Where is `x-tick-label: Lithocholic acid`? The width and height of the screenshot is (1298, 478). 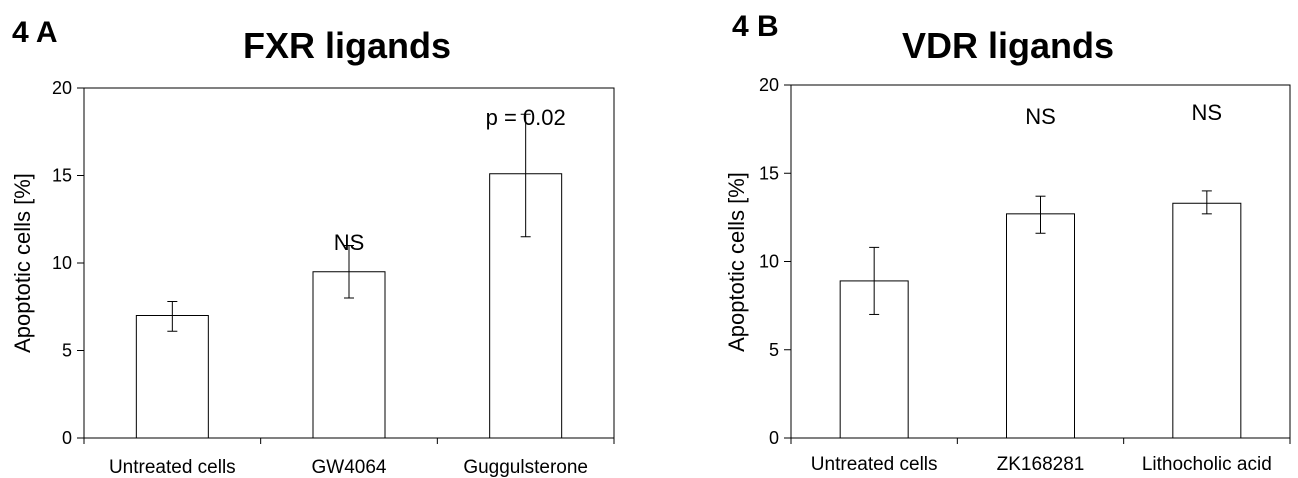 x-tick-label: Lithocholic acid is located at coordinates (1207, 464).